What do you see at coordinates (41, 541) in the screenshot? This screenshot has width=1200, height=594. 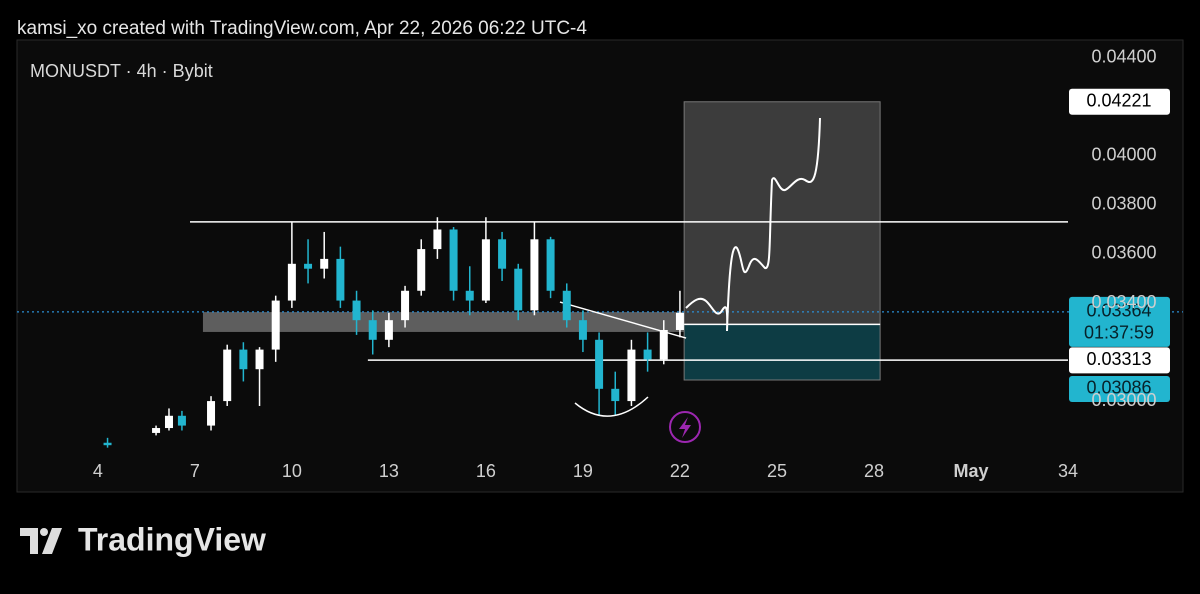 I see `logo-icon` at bounding box center [41, 541].